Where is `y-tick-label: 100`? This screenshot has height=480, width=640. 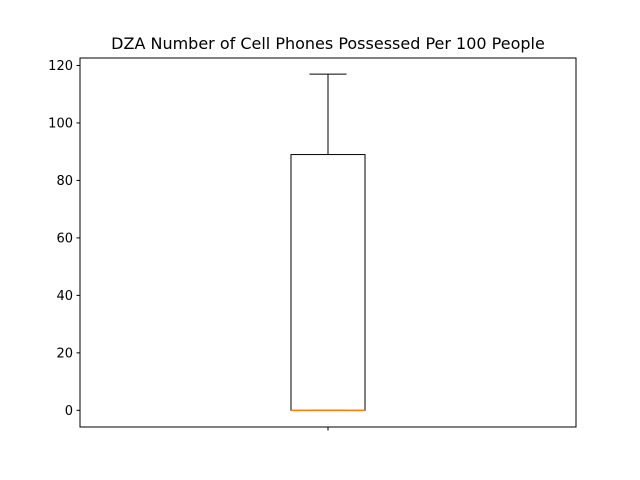 y-tick-label: 100 is located at coordinates (60, 123).